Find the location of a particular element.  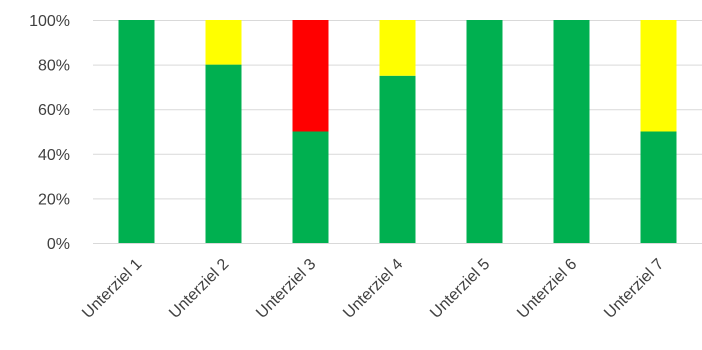

y-axis-ticks: 0% 20% 40% 60% 80% 100% is located at coordinates (49, 133).